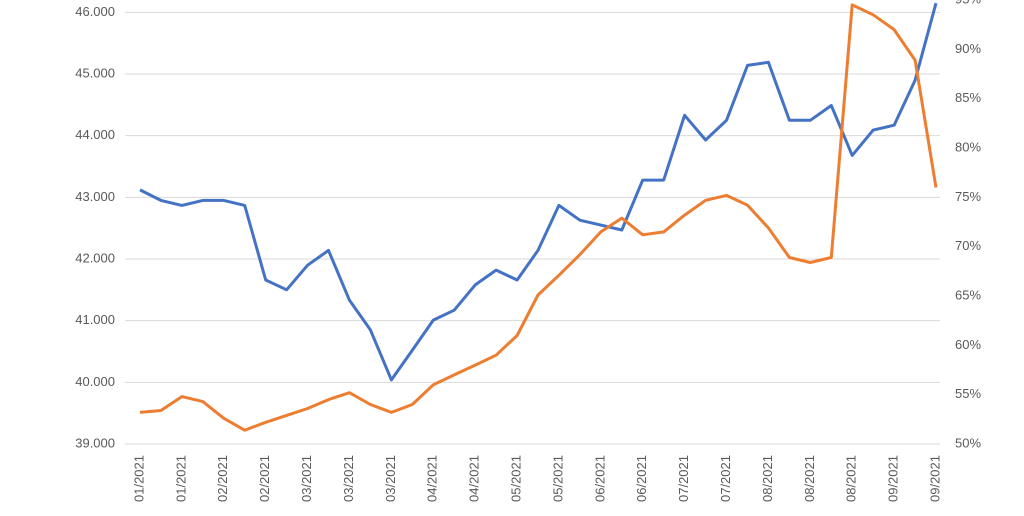 The width and height of the screenshot is (1024, 516). I want to click on y2-tick-label: 65%, so click(968, 294).